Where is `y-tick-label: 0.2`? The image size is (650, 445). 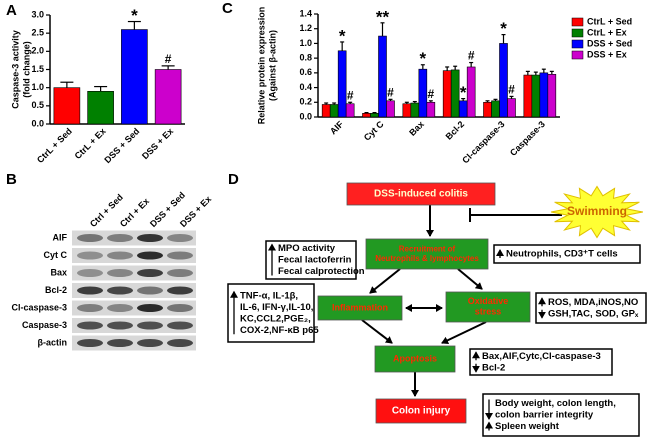 y-tick-label: 0.2 is located at coordinates (305, 102).